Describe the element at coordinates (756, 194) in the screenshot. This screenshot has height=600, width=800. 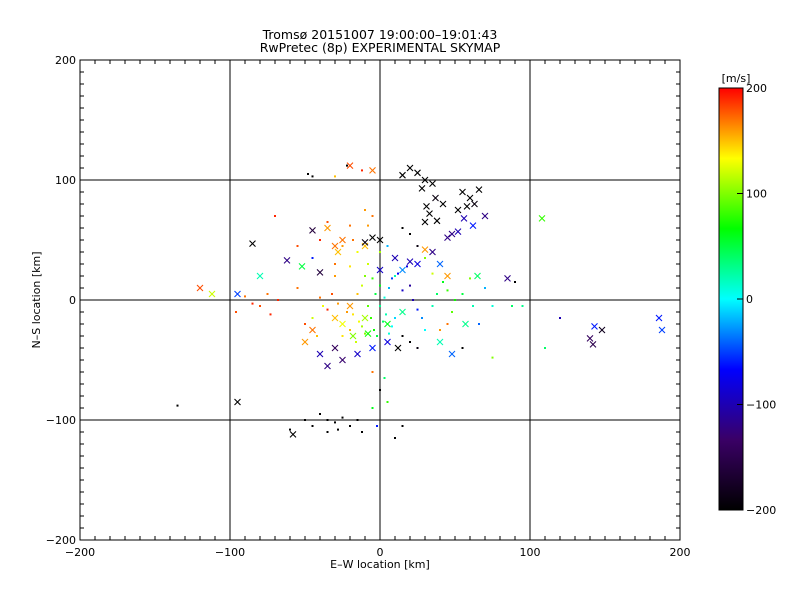
I see `colorbar-tick-label: 100` at that location.